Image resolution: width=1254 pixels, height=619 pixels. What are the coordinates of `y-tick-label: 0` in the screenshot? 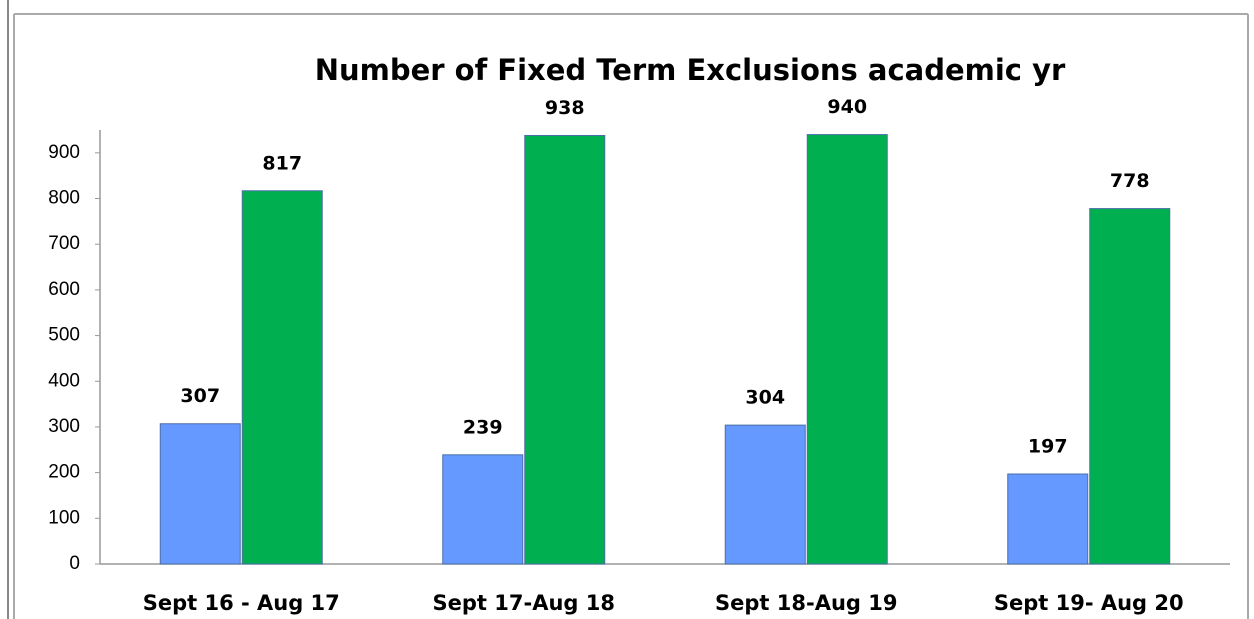 It's located at (74, 563).